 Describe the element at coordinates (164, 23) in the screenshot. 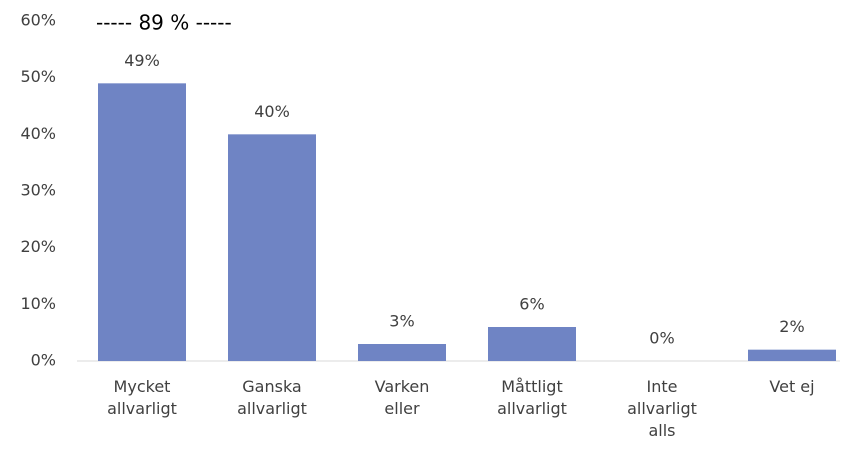

I see `annotation: ----- 89 % -----` at that location.